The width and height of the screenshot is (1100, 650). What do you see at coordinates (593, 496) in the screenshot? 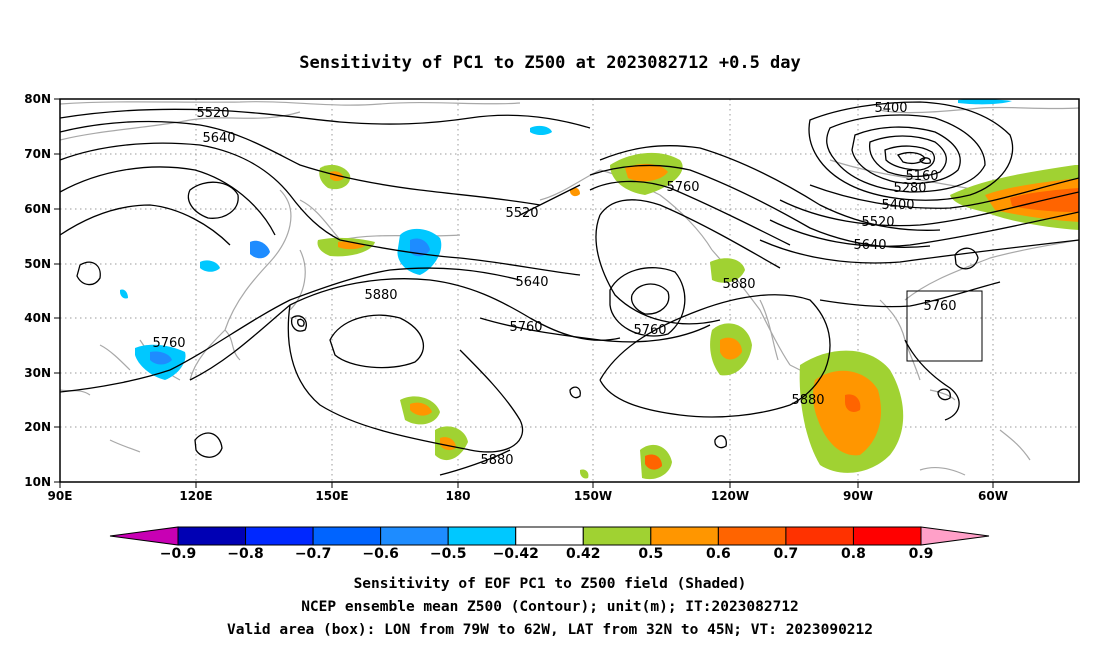
I see `lon-tick-label: 150W` at bounding box center [593, 496].